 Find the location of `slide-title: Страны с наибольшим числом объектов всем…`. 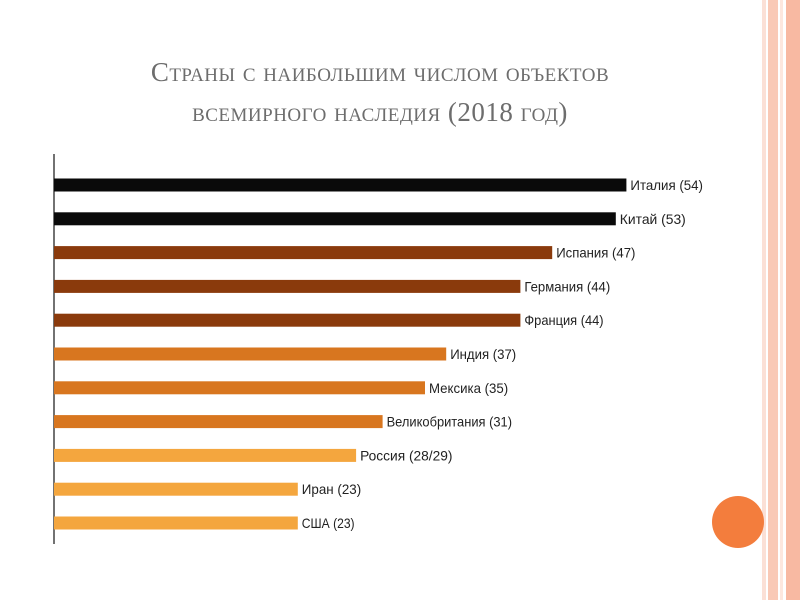

slide-title: Страны с наибольшим числом объектов всем… is located at coordinates (380, 92).